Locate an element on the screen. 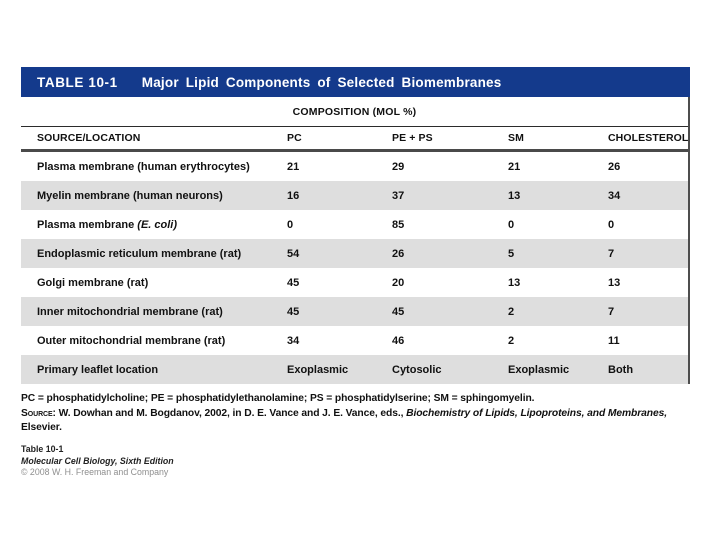  cell-cholesterol: 26 is located at coordinates (614, 166).